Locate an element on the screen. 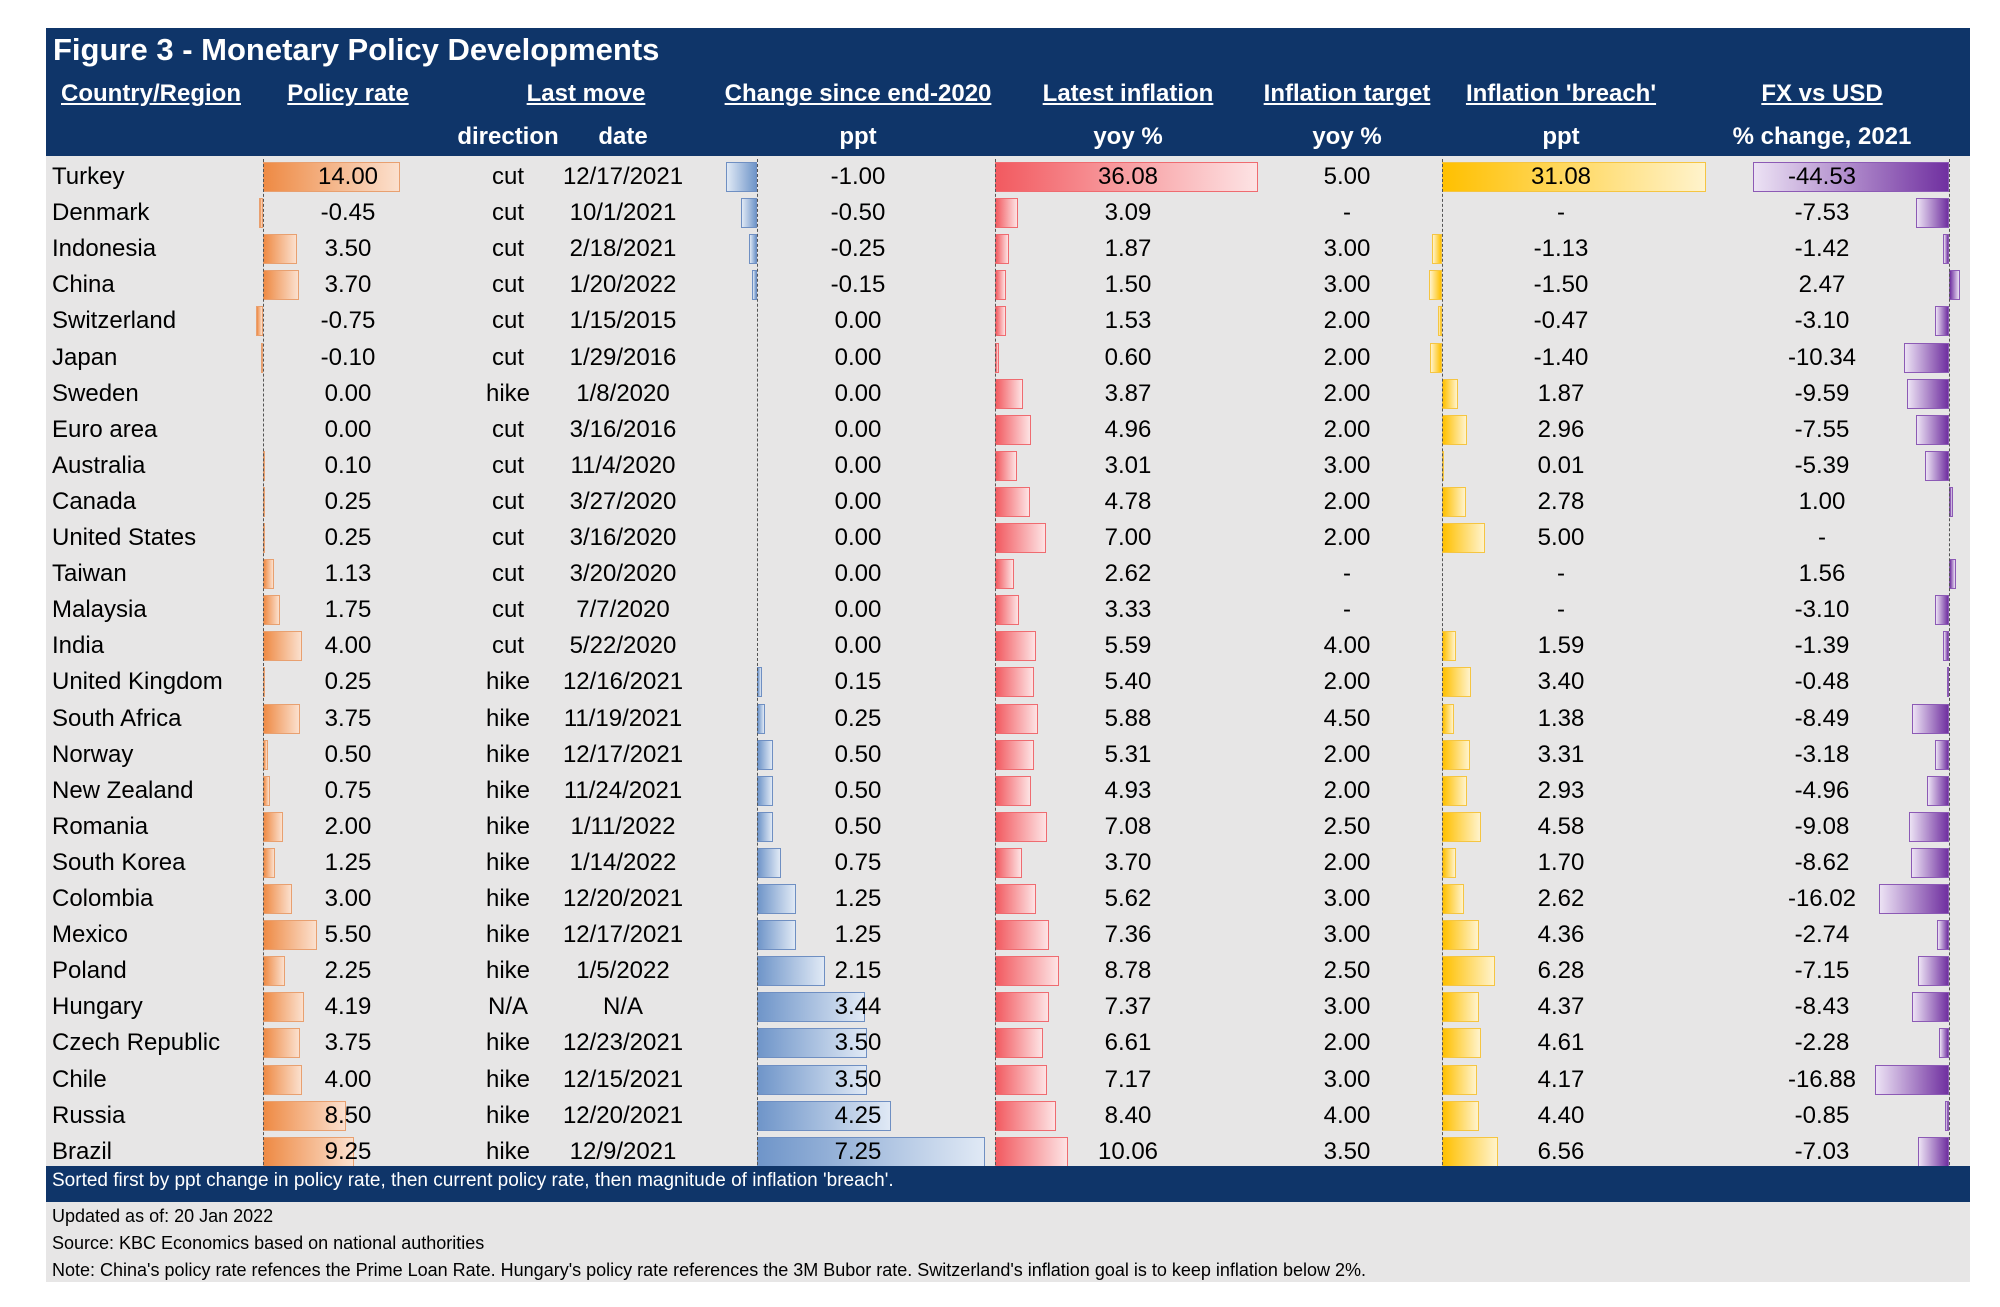 Image resolution: width=2000 pixels, height=1307 pixels. date-cell: 12/17/2021 is located at coordinates (623, 754).